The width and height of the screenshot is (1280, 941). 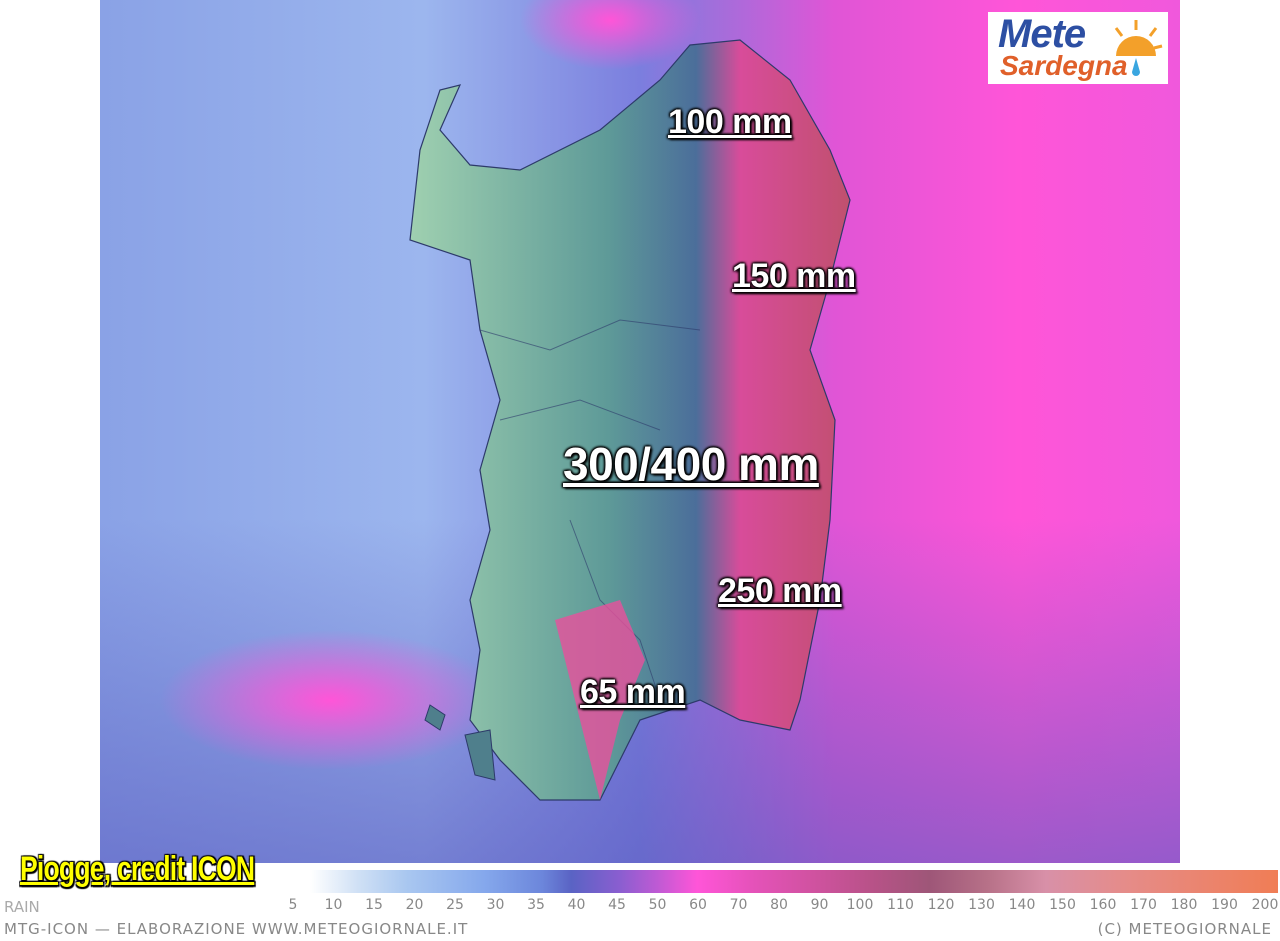 I want to click on colorbar-tick: 15, so click(x=374, y=905).